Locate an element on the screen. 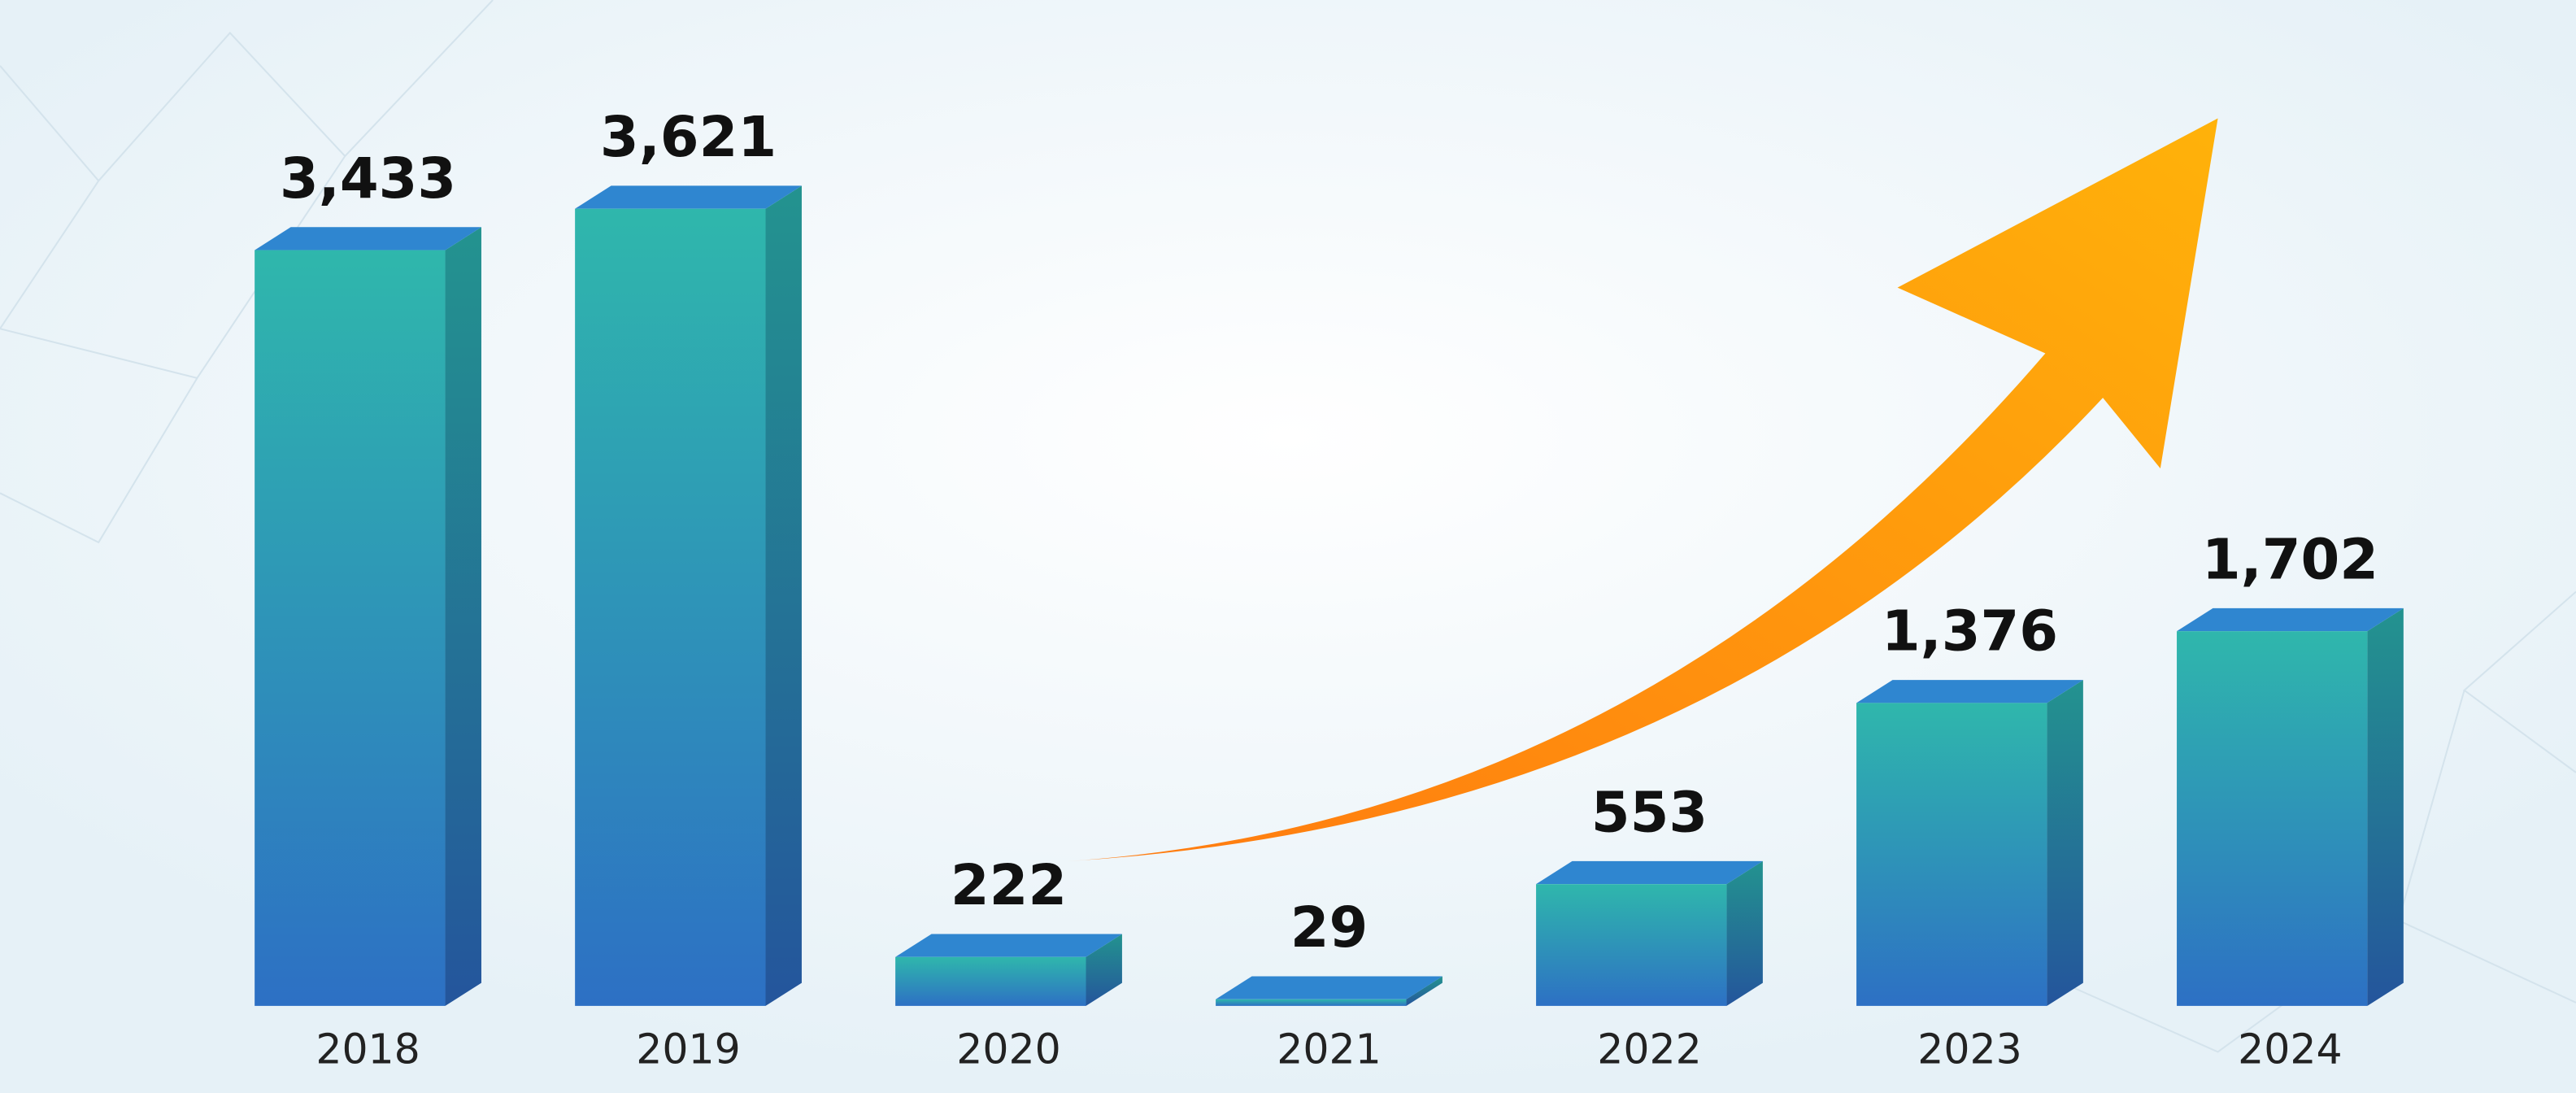 The width and height of the screenshot is (2576, 1093). x-tick-label: 2024 is located at coordinates (2291, 1049).